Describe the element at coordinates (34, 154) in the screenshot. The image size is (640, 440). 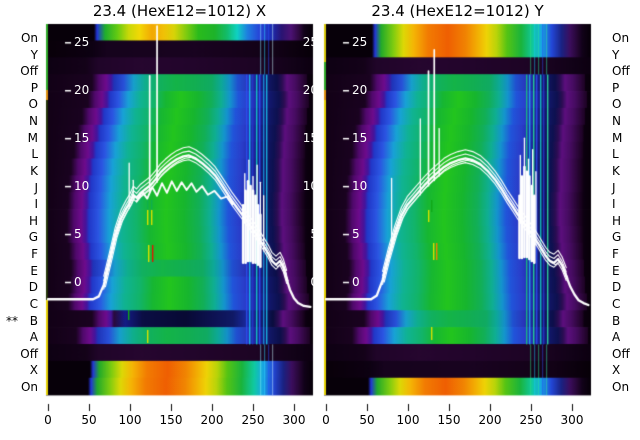
I see `row-label-left-l-7: L` at that location.